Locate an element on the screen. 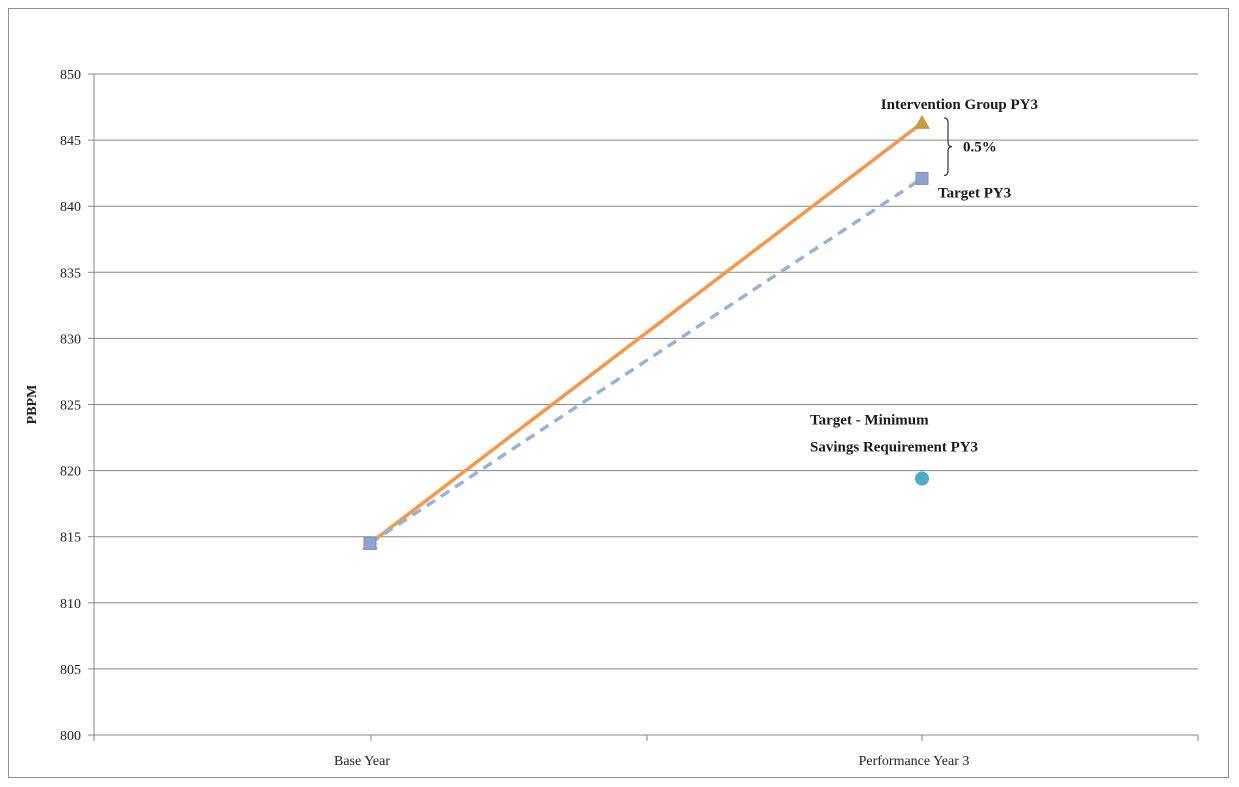 The height and width of the screenshot is (787, 1239). y-tick-label: 840 is located at coordinates (70, 207).